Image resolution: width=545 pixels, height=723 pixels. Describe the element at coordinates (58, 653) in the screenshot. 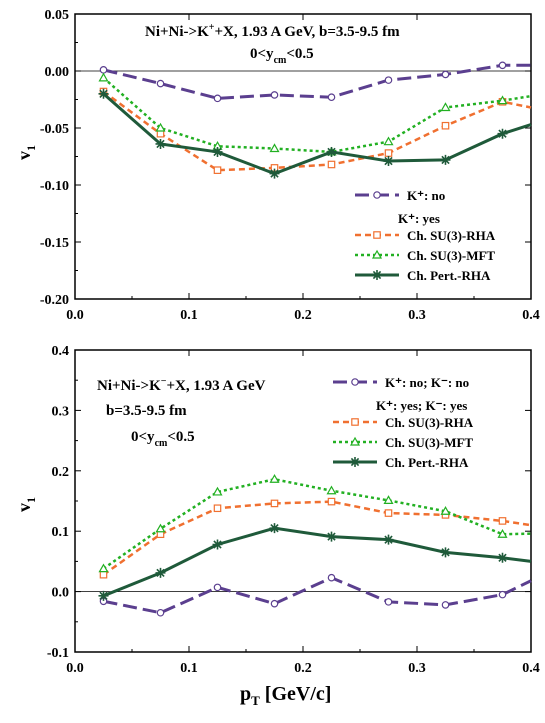

I see `y-tick-label: -0.1` at that location.